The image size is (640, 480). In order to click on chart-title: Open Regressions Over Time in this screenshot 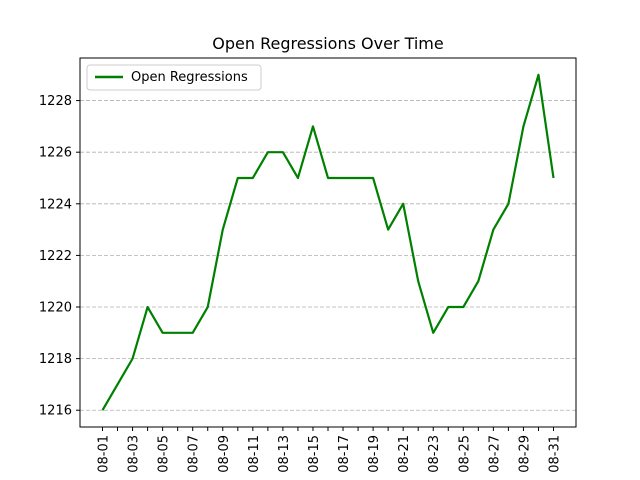, I will do `click(327, 43)`.